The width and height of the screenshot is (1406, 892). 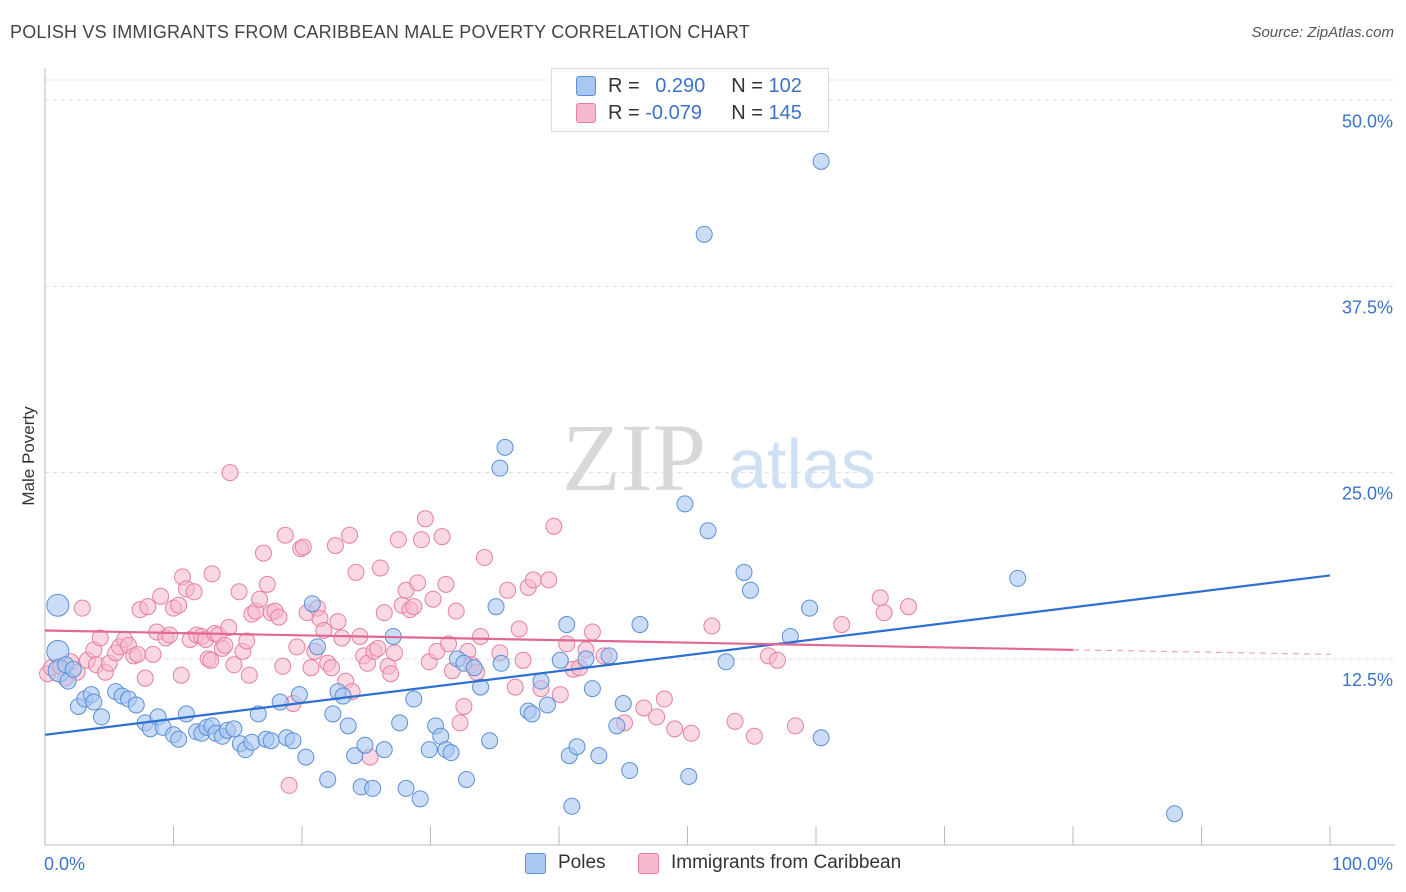 I want to click on source-label: Source: ZipAtlas.com, so click(x=1322, y=32).